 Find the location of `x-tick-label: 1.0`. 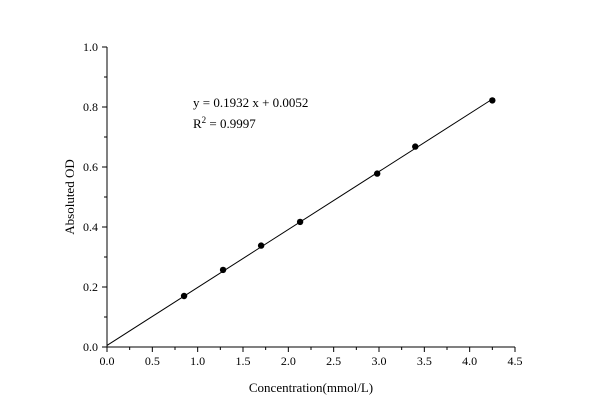

x-tick-label: 1.0 is located at coordinates (197, 361).